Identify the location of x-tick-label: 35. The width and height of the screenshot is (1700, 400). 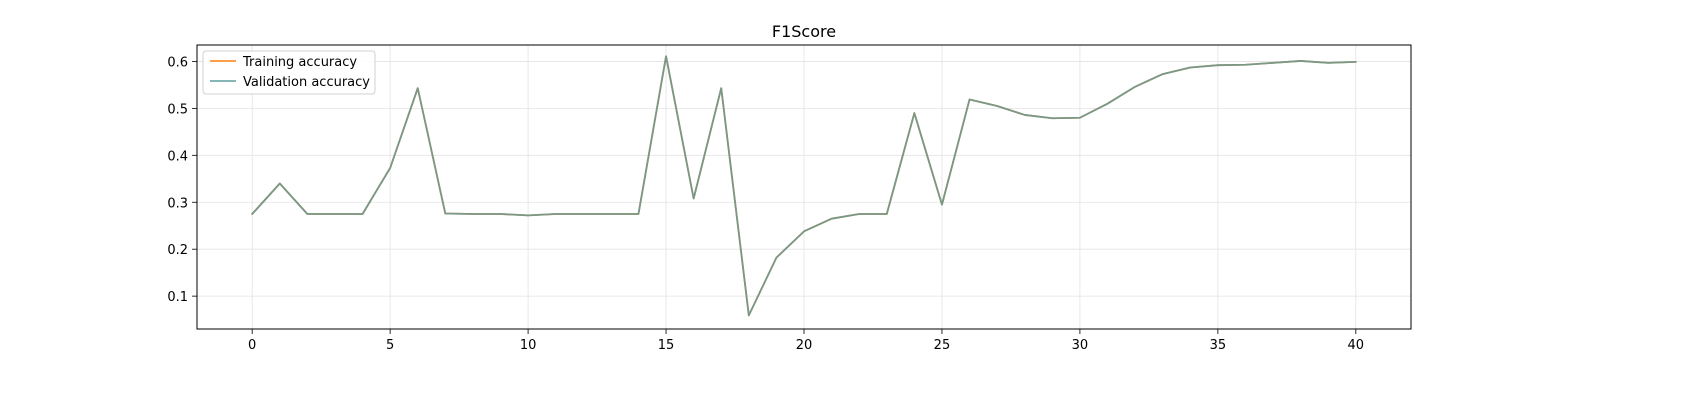
(1218, 345).